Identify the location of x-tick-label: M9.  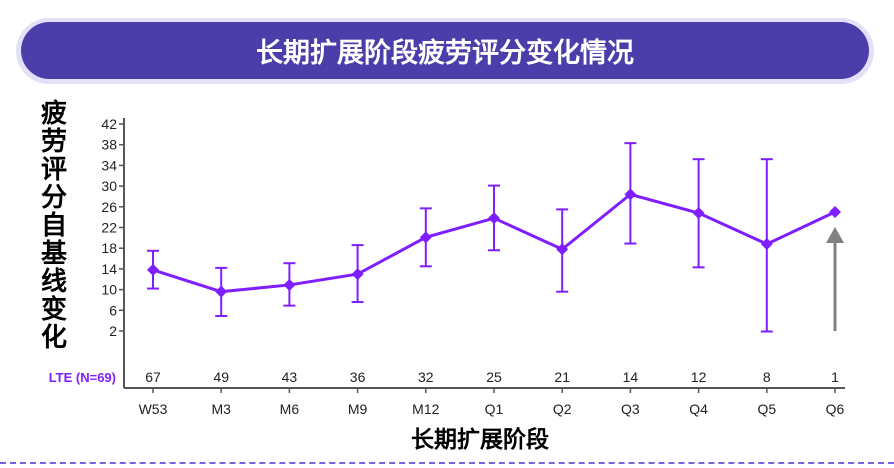
(358, 409).